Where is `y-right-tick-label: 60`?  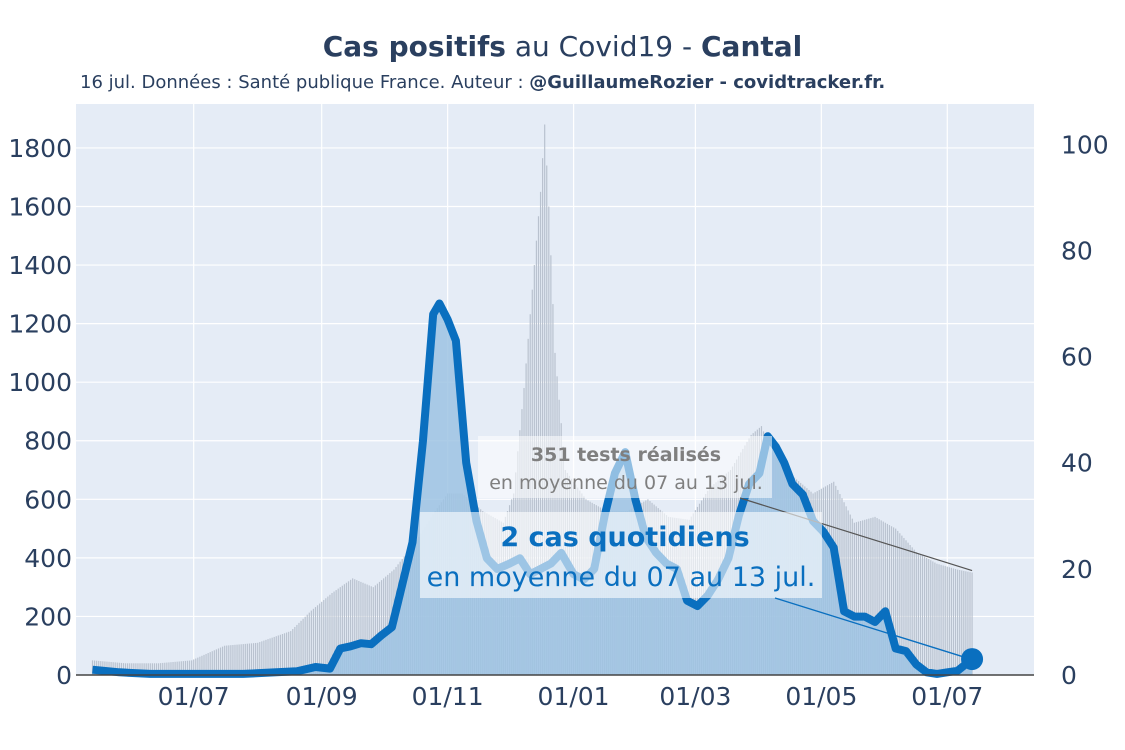
y-right-tick-label: 60 is located at coordinates (1077, 357).